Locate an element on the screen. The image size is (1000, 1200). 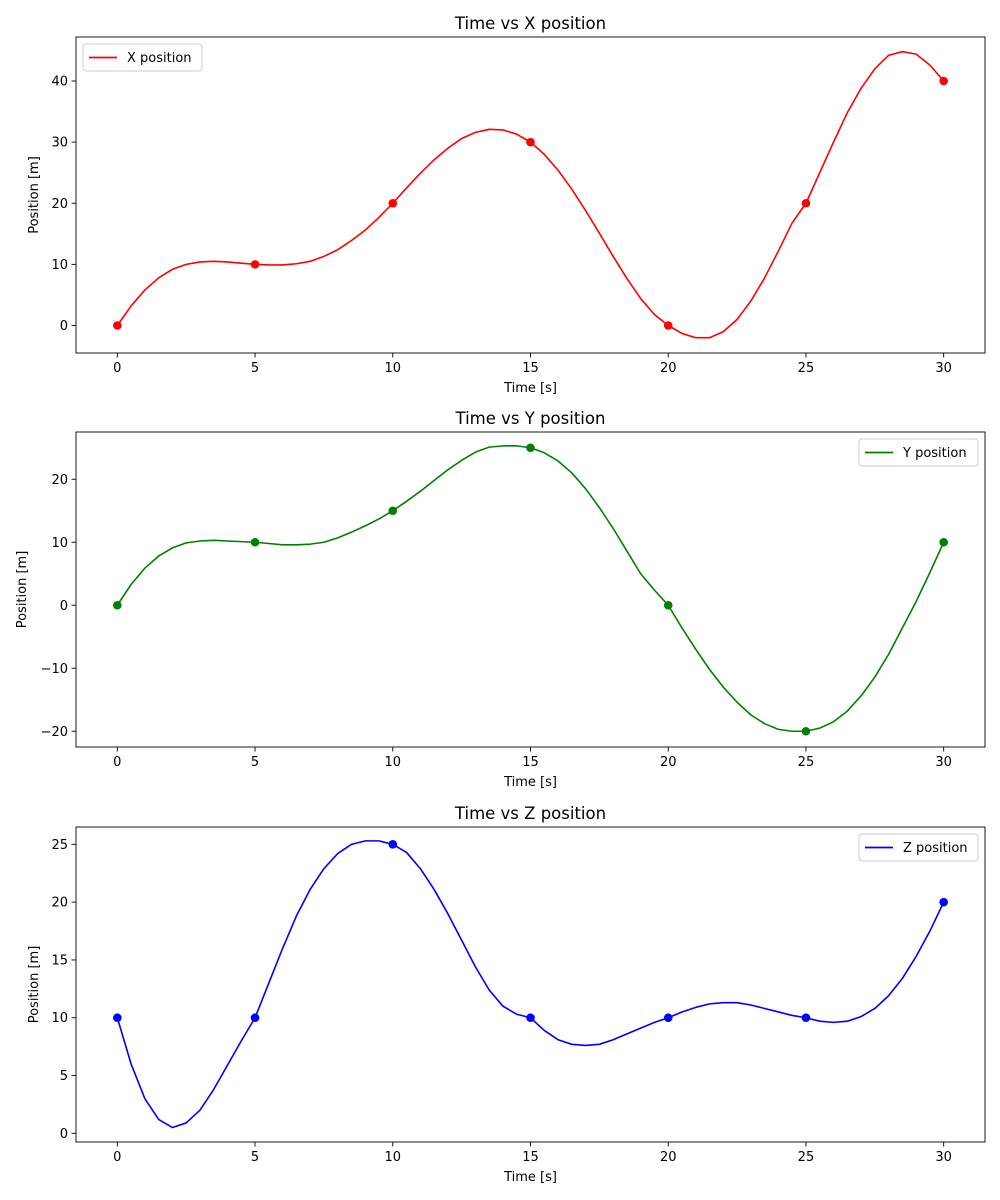
y-tick-label: 5 is located at coordinates (64, 1076).